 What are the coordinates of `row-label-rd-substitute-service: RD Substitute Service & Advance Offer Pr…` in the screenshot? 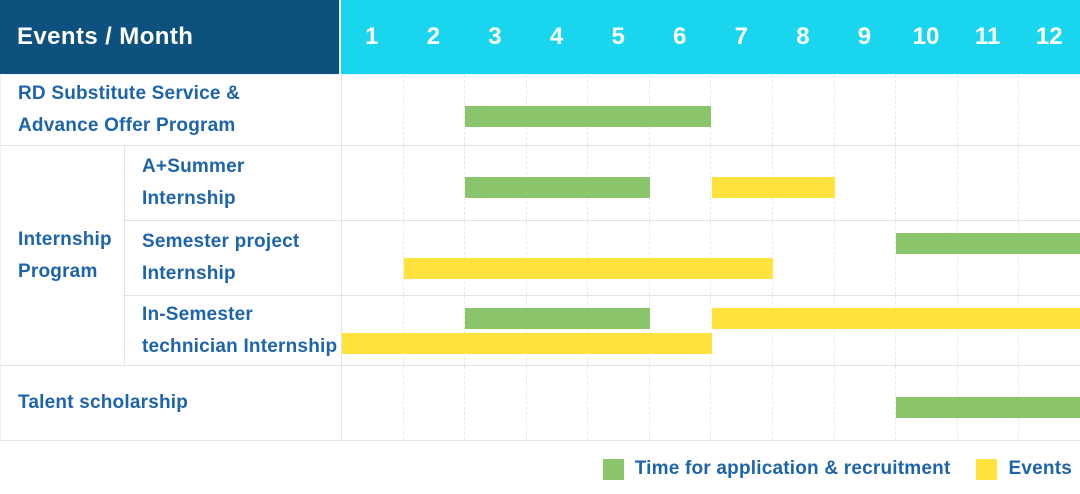 It's located at (171, 110).